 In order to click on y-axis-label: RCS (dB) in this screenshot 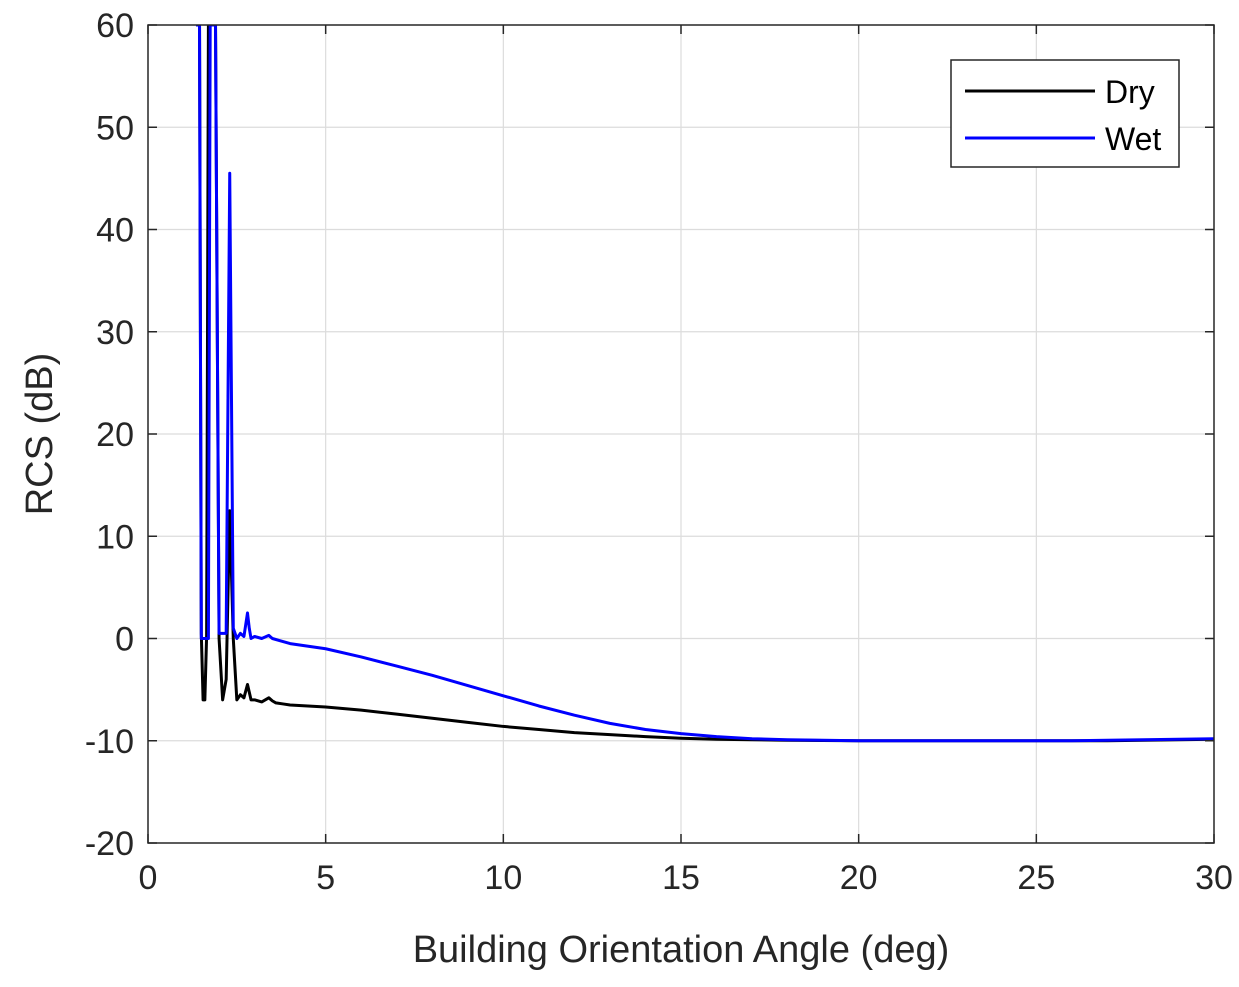, I will do `click(40, 434)`.